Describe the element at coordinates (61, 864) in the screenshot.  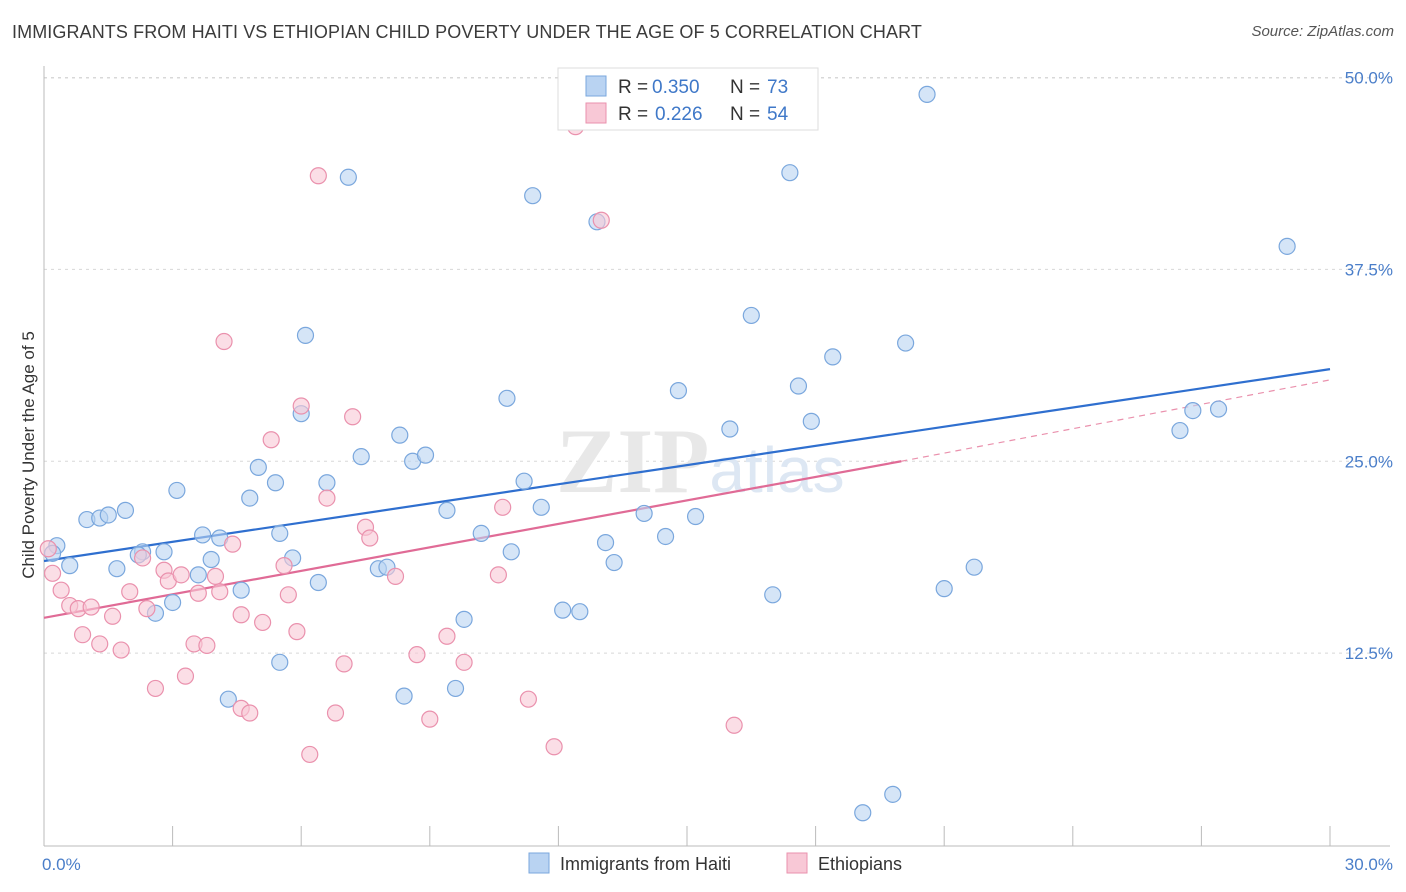
I see `x-tick-label-min: 0.0%` at that location.